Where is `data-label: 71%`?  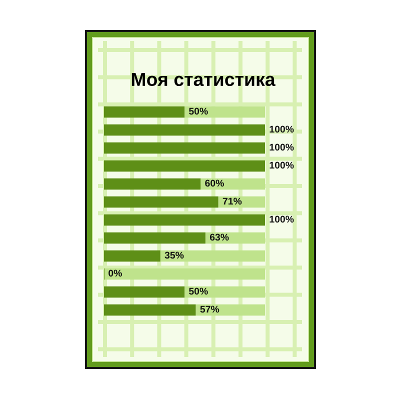 data-label: 71% is located at coordinates (232, 201).